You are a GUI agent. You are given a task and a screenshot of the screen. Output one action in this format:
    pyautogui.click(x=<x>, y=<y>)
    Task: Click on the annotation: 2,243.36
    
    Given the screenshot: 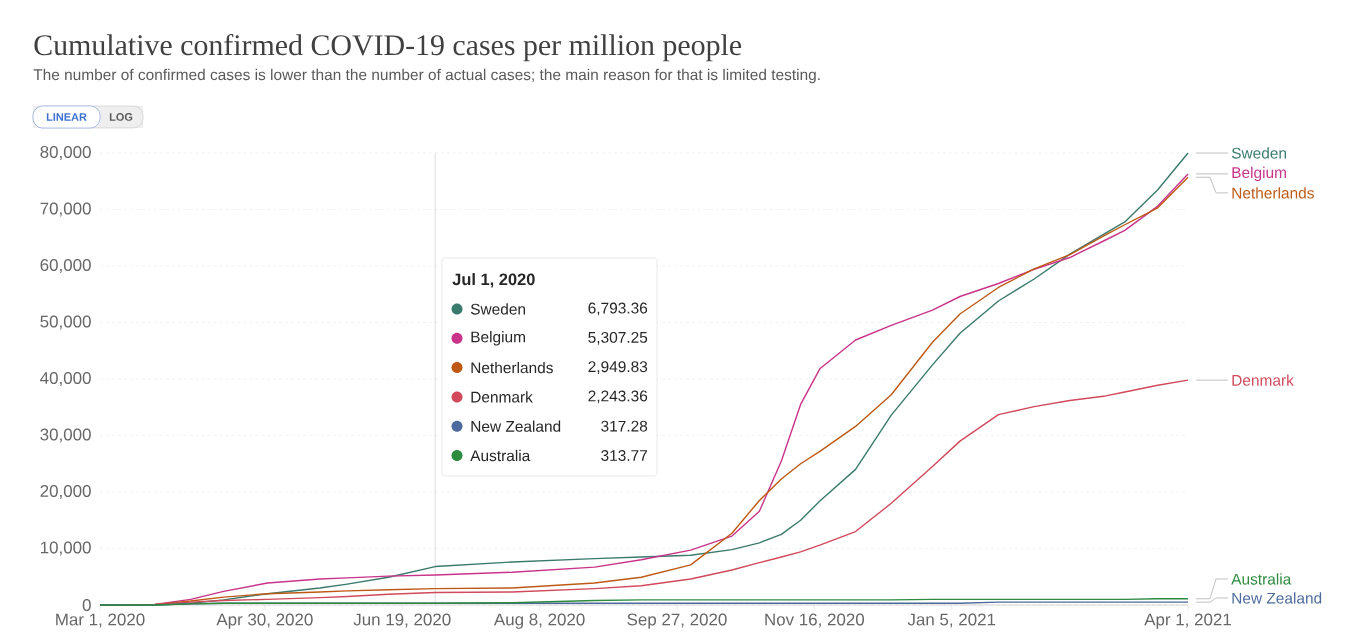 What is the action you would take?
    pyautogui.click(x=618, y=397)
    